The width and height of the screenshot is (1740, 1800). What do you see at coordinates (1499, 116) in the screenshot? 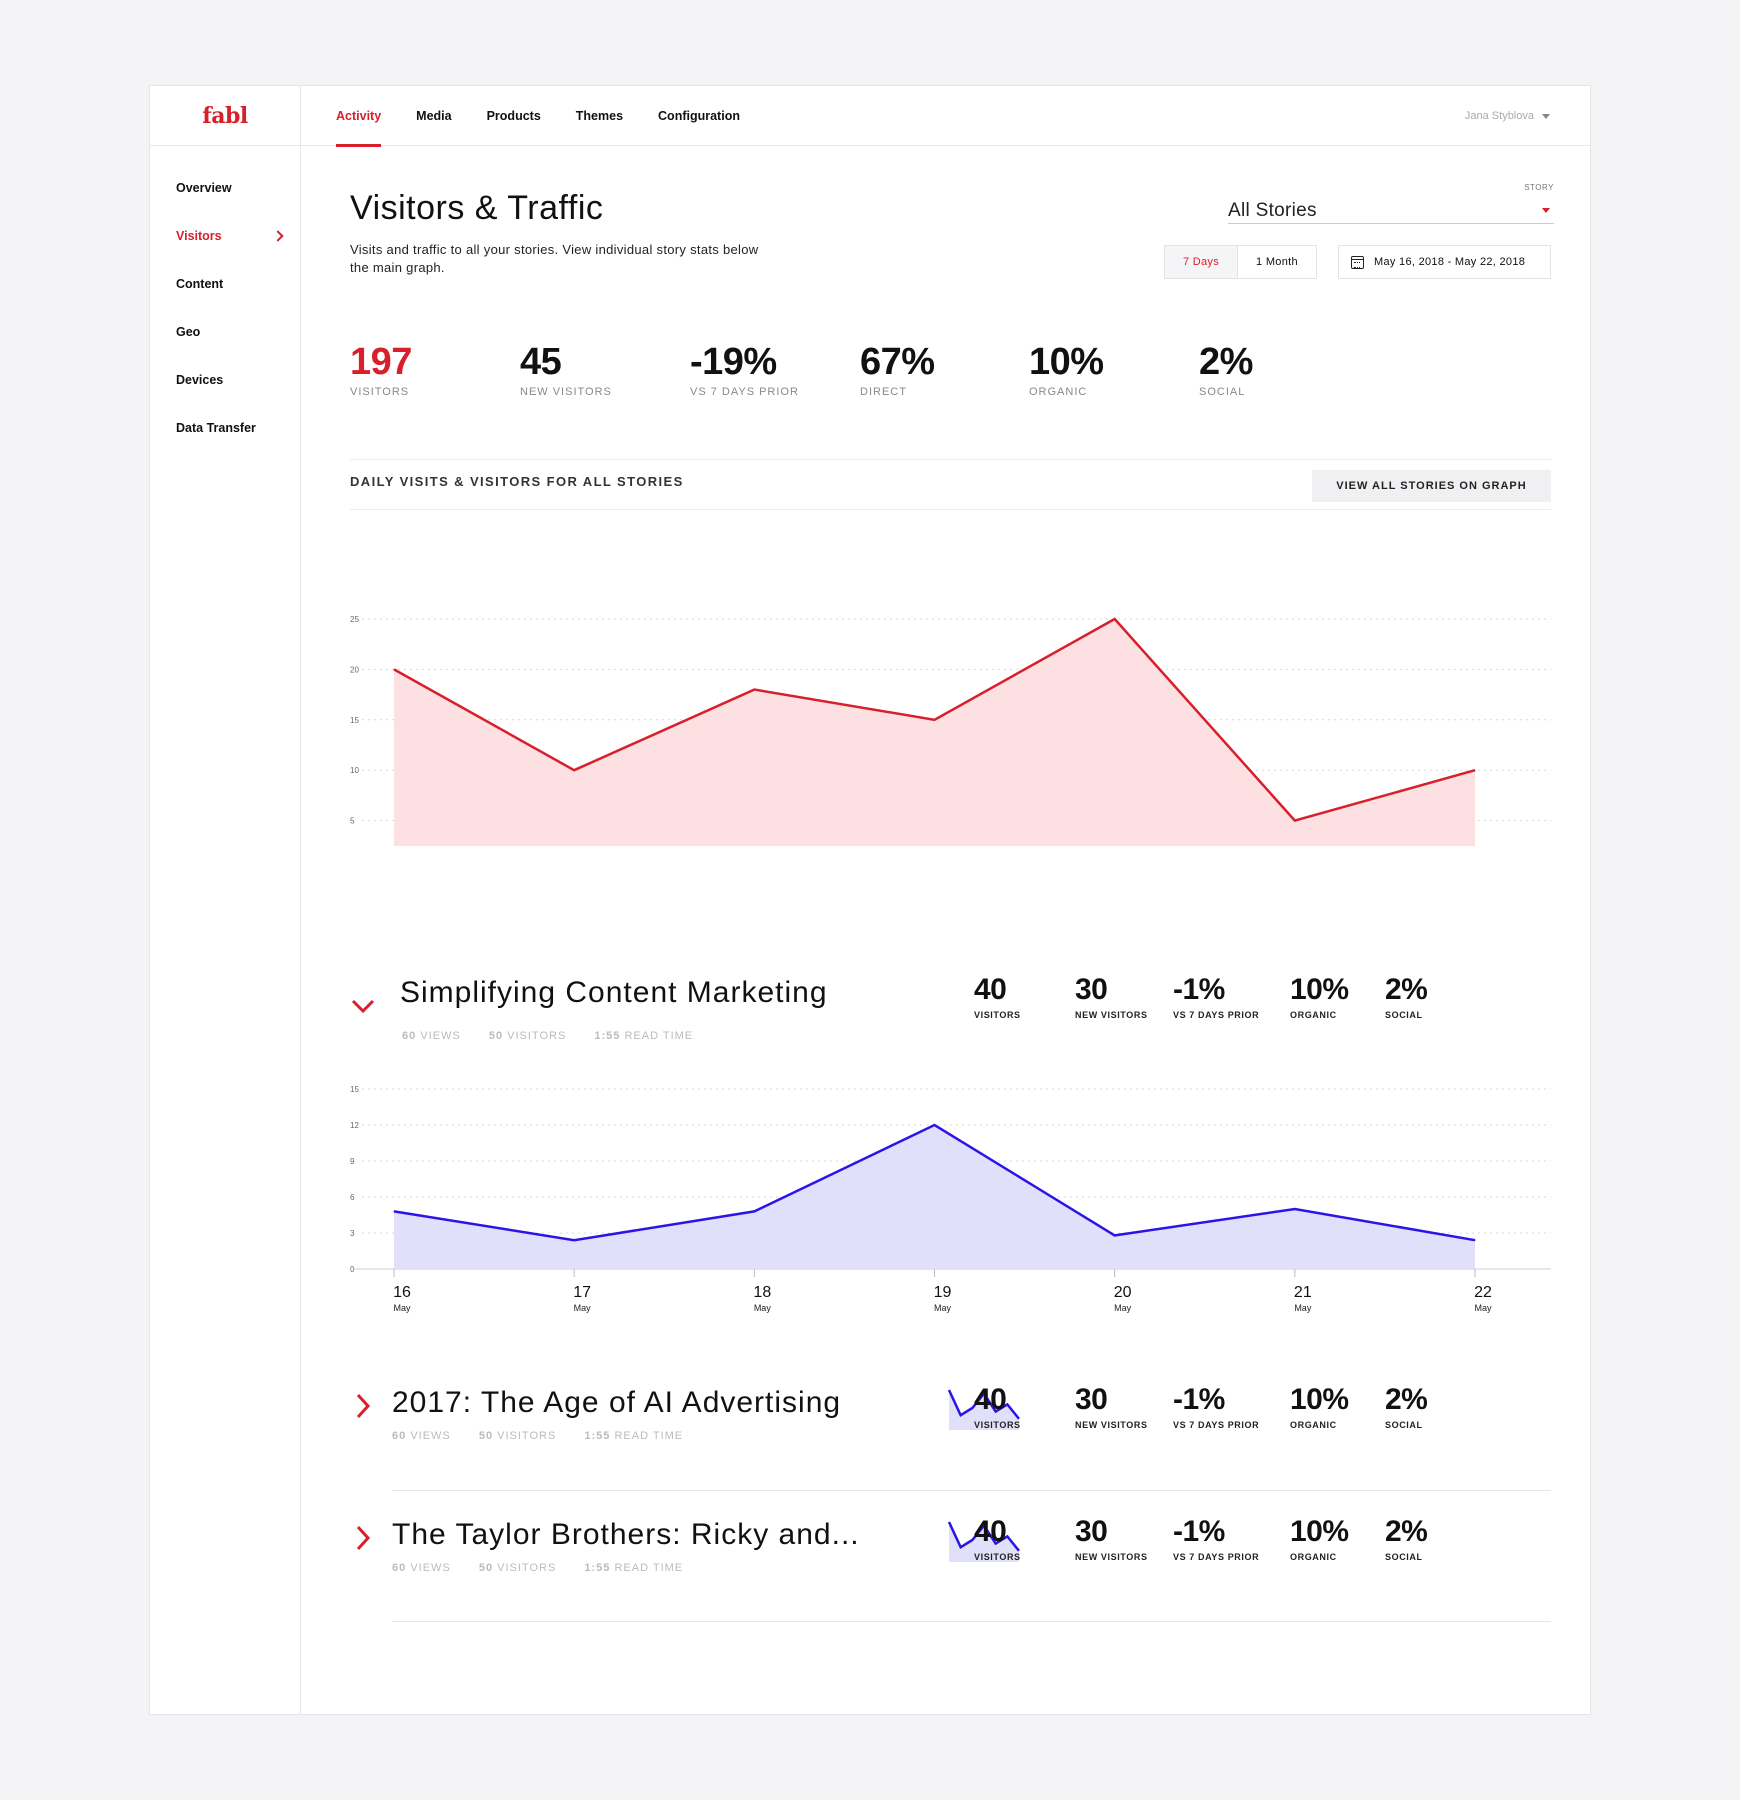
I see `user-name: Jana Styblova` at bounding box center [1499, 116].